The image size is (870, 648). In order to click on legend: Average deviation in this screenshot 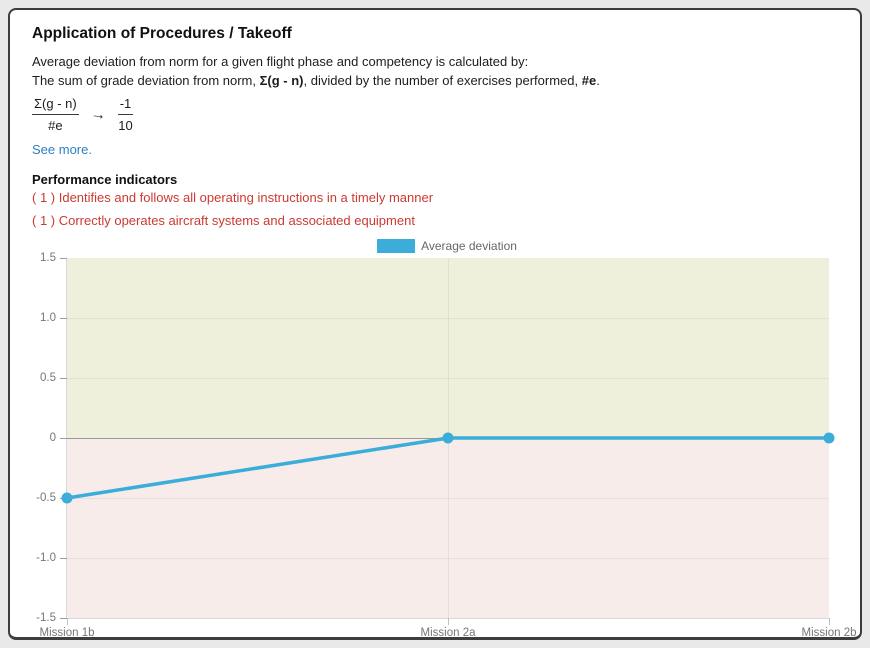, I will do `click(447, 245)`.